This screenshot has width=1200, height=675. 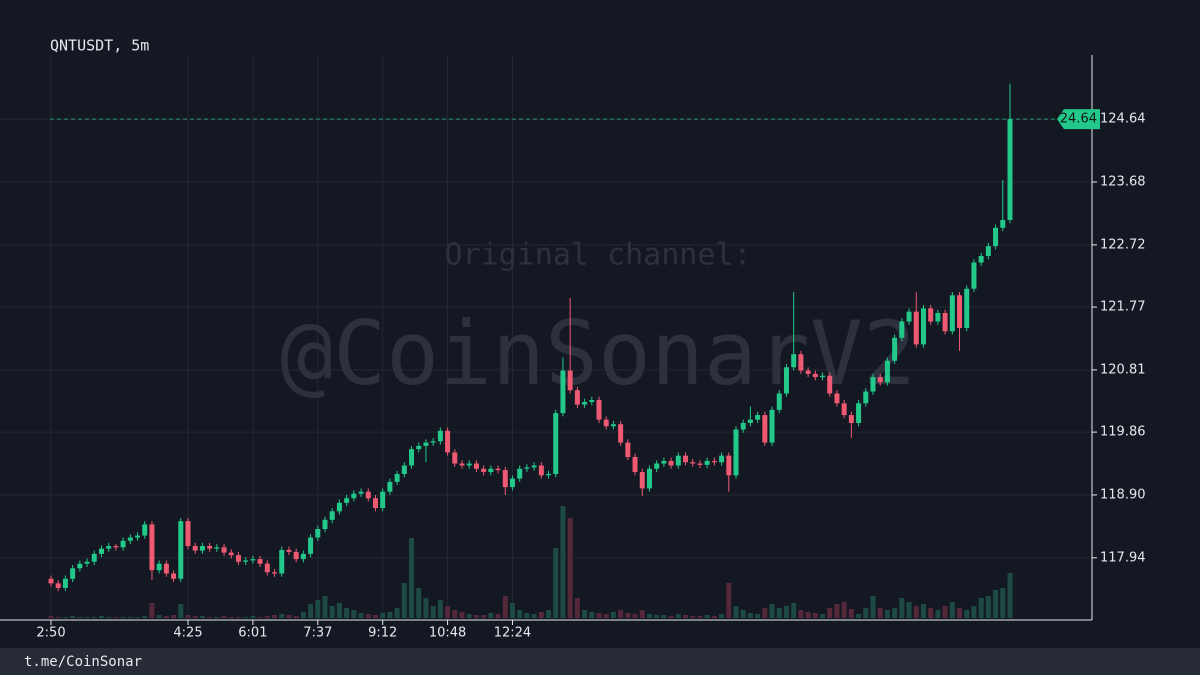 I want to click on x-tick-label: 7:37, so click(x=317, y=633).